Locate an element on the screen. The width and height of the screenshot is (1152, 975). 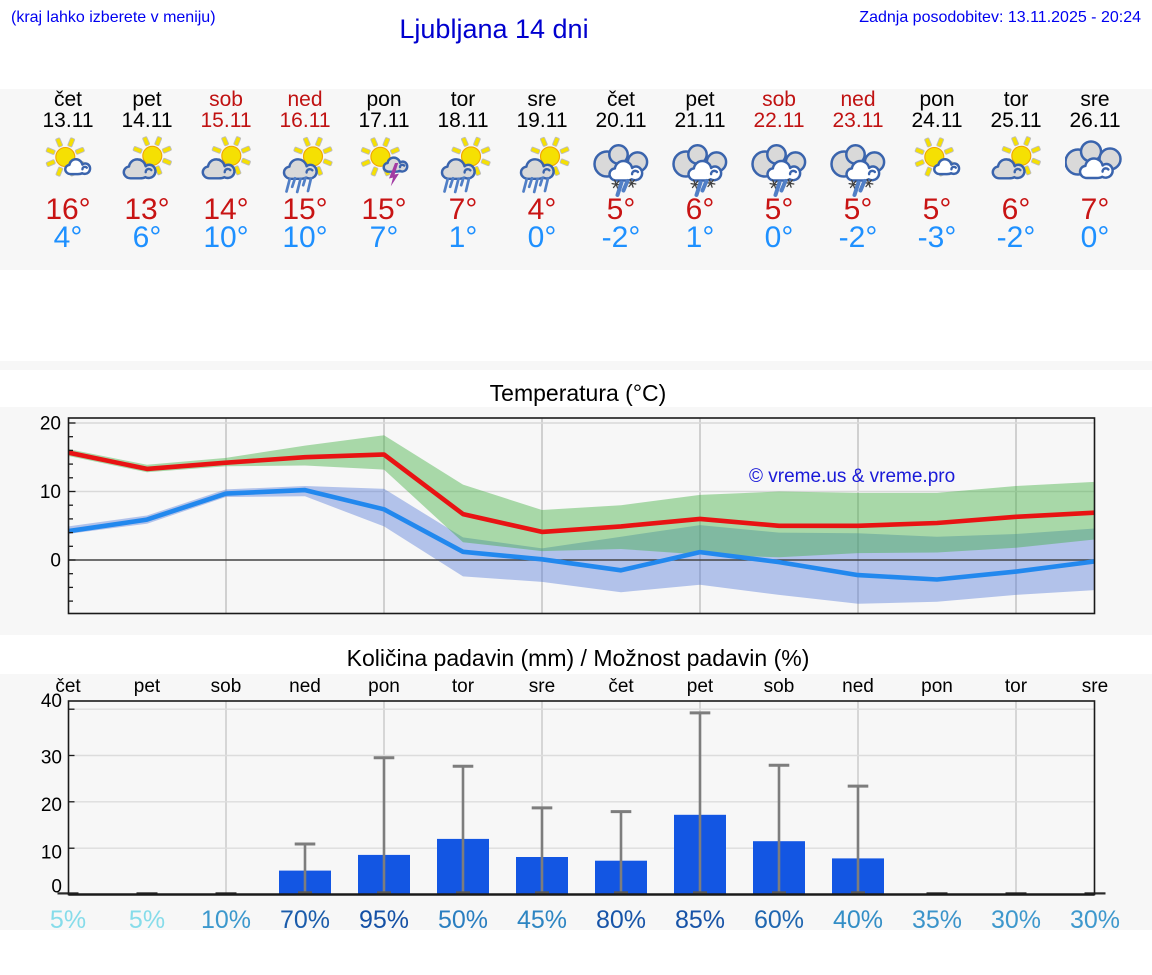
svg-text: © vreme.us & vreme.pro is located at coordinates (852, 476).